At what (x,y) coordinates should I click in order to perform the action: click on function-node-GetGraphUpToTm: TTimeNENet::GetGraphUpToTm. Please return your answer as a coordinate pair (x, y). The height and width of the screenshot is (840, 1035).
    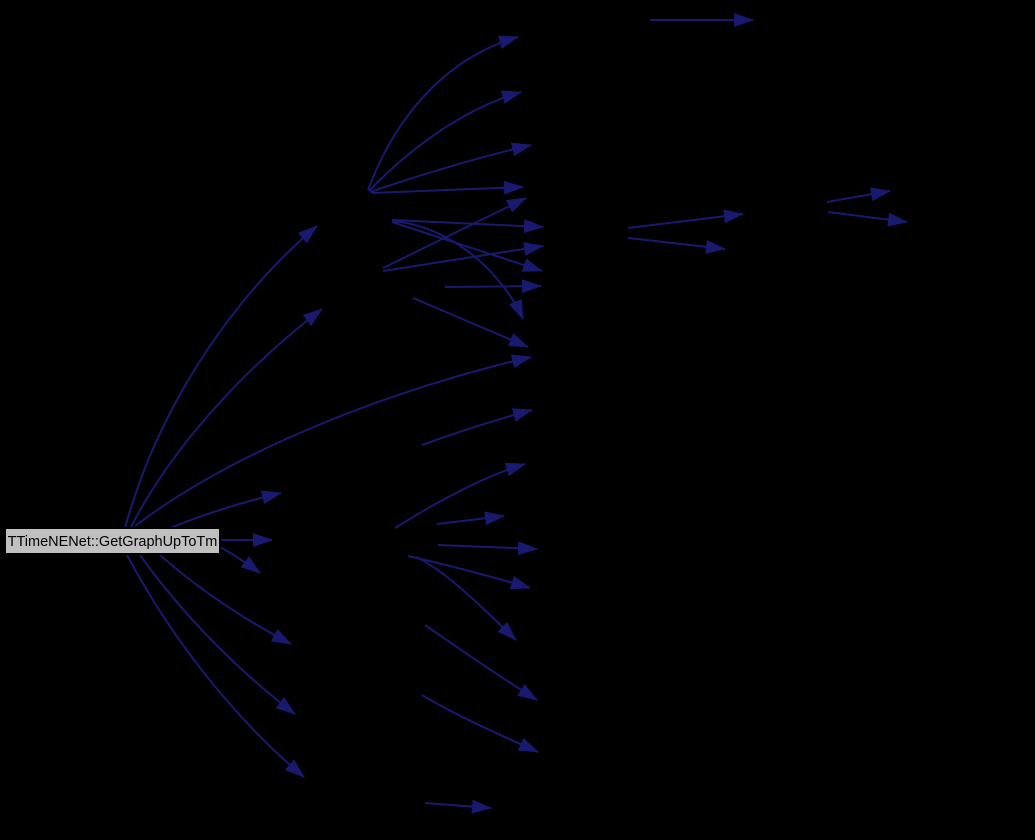
    Looking at the image, I should click on (112, 541).